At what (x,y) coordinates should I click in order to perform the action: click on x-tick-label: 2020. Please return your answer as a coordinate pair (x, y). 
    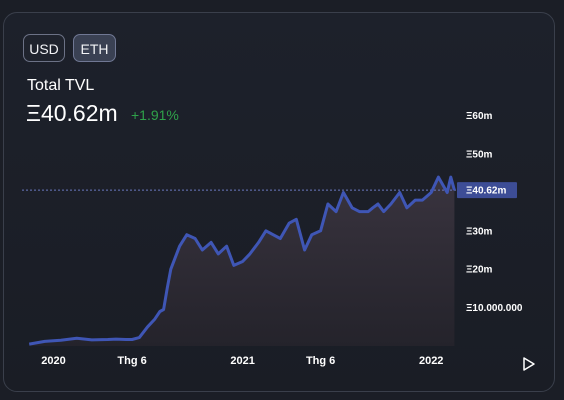
    Looking at the image, I should click on (53, 361).